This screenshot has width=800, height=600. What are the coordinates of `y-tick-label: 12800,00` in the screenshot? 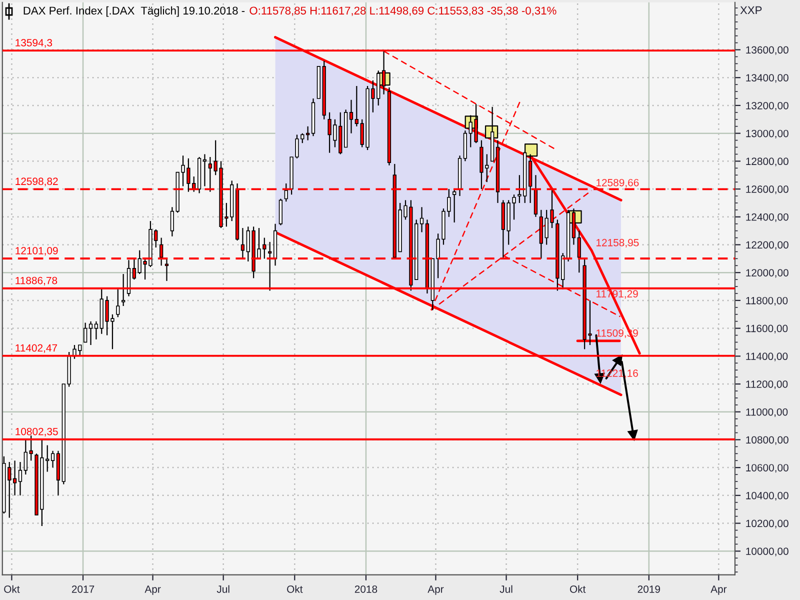 It's located at (767, 162).